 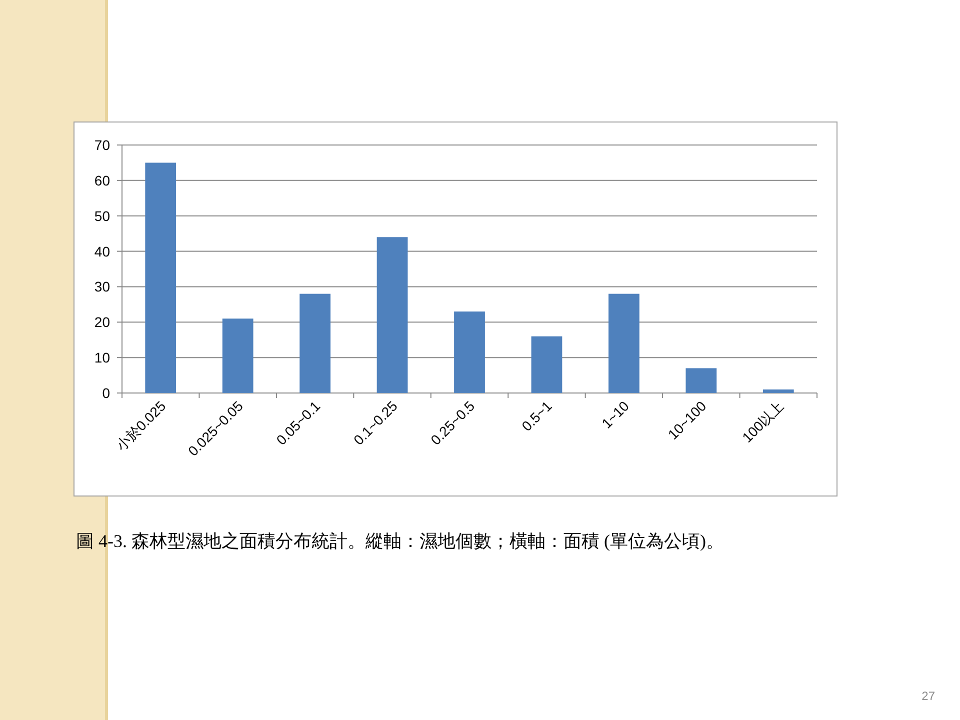 I want to click on caption: 圖 4-3. 森林型濕地之面積分布統計。縱軸：濕地個數；橫軸：面積 (單位為公頃)。, so click(x=400, y=541).